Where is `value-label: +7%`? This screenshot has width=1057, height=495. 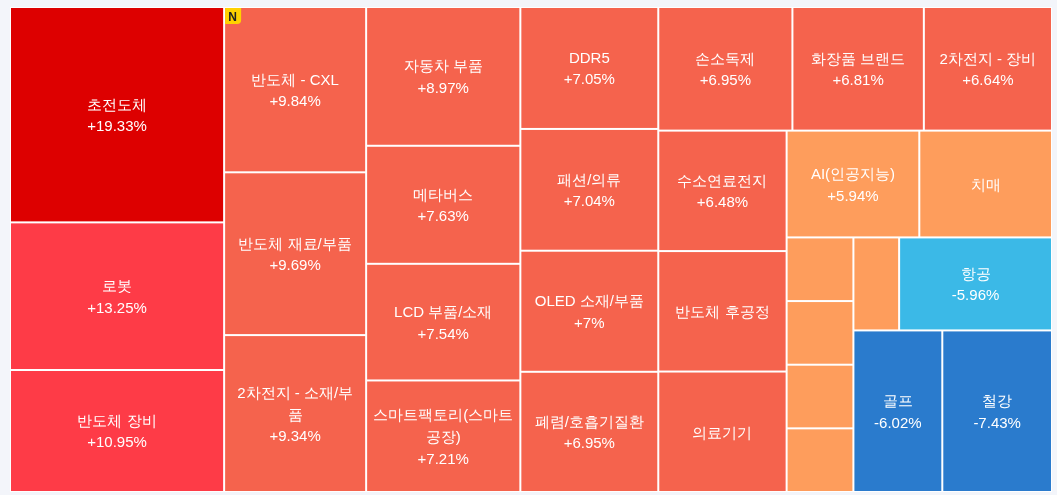 value-label: +7% is located at coordinates (589, 322).